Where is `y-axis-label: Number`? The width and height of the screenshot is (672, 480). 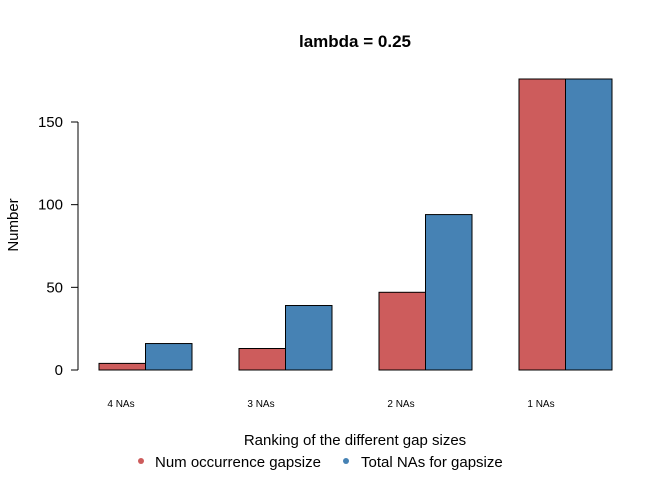 y-axis-label: Number is located at coordinates (13, 224).